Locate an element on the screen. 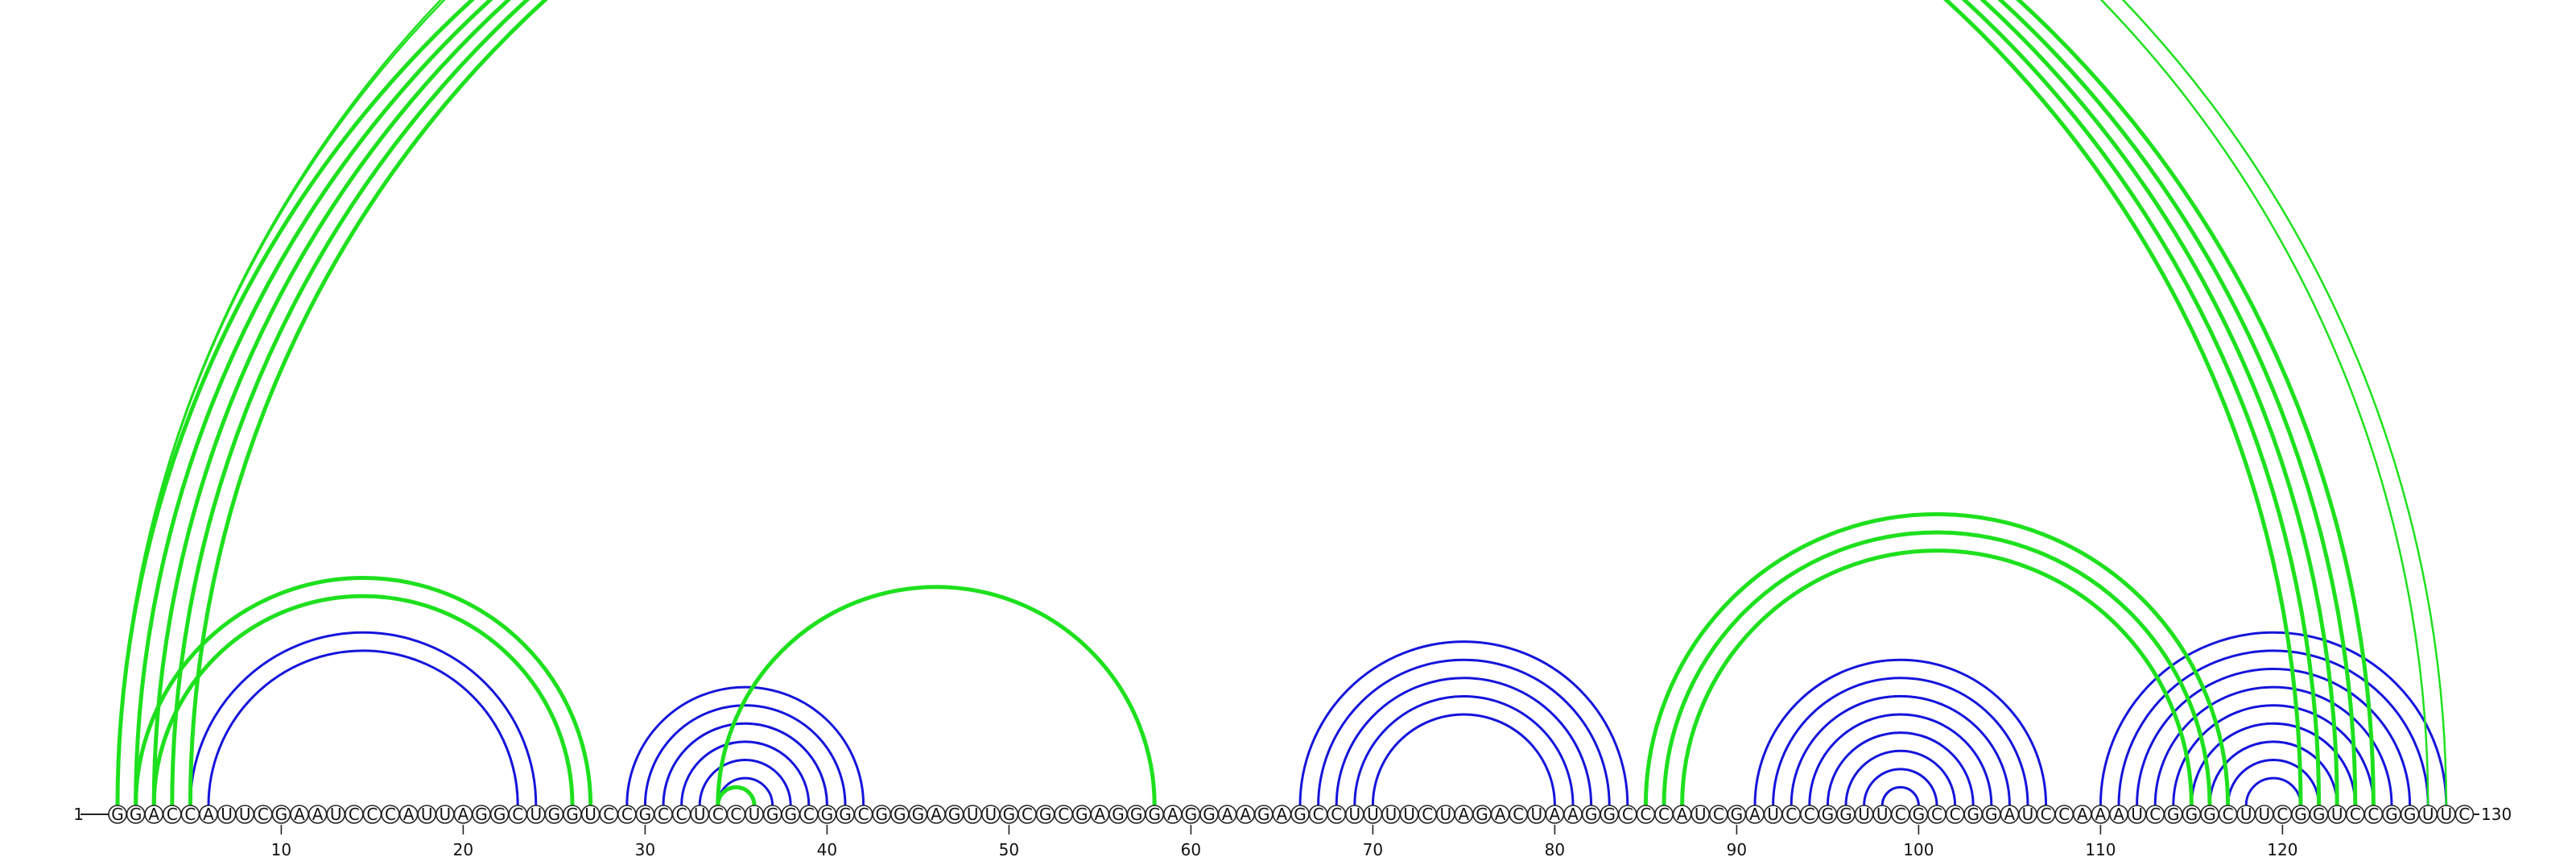 The image size is (2576, 857). tick-label: 60 is located at coordinates (1191, 849).